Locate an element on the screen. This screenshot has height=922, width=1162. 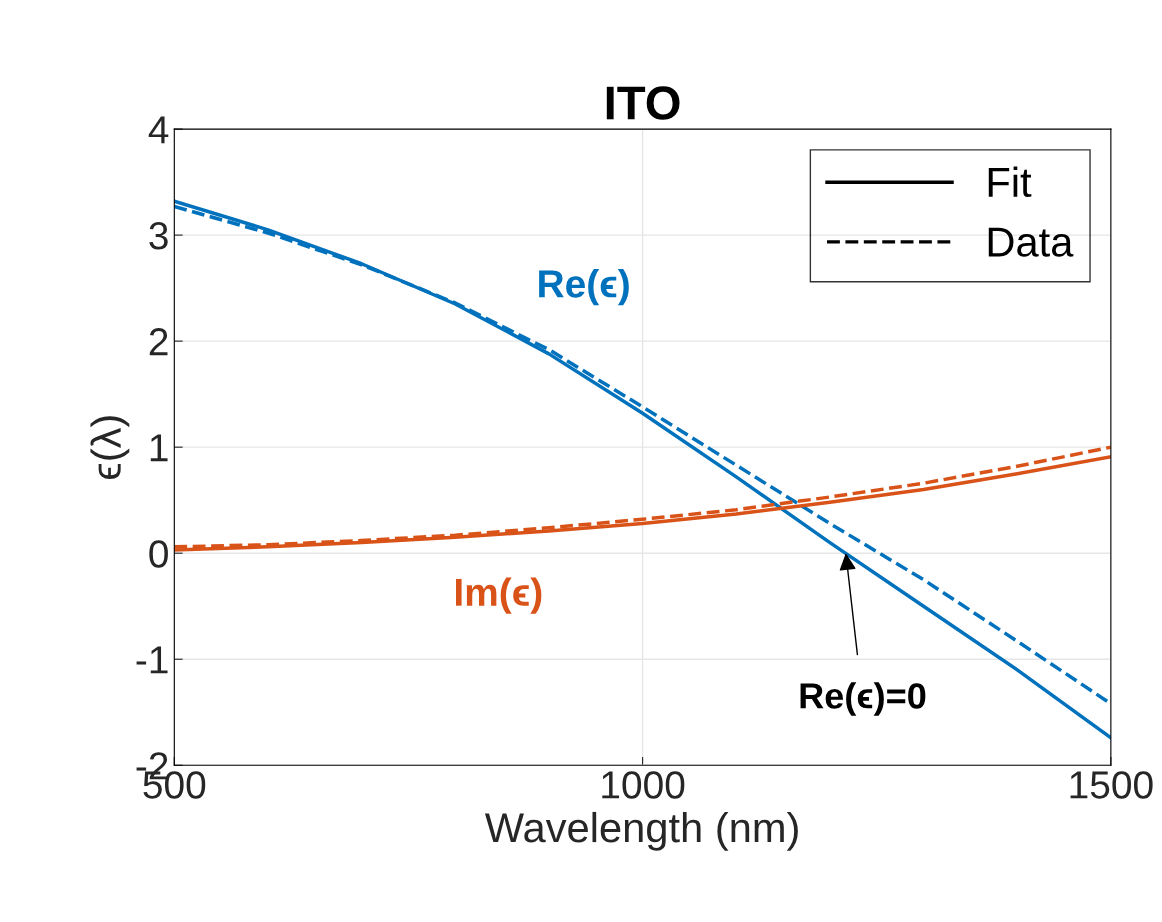
annotation: Data is located at coordinates (1031, 242).